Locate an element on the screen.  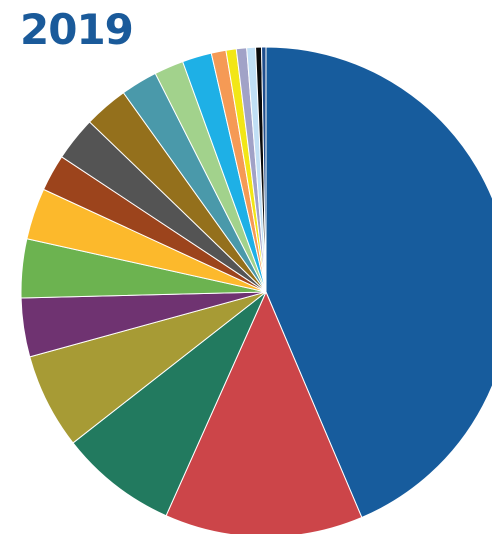
chart-title: 2019 is located at coordinates (77, 29).